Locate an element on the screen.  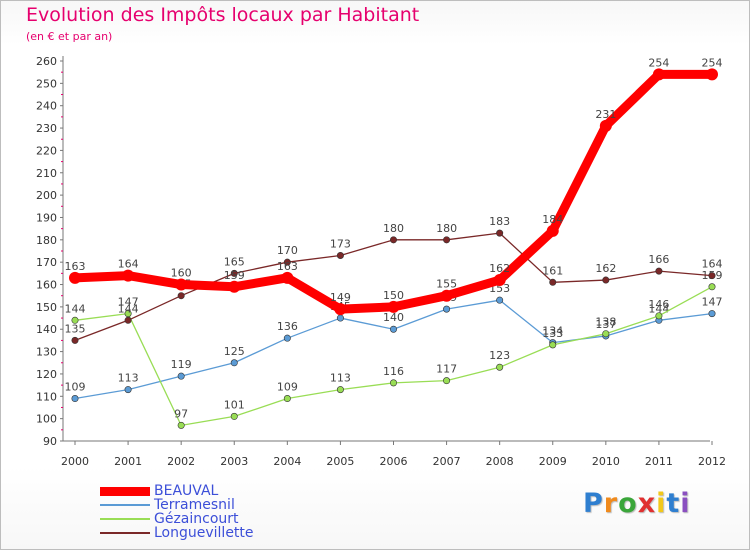
data-label: 180 is located at coordinates (393, 228).